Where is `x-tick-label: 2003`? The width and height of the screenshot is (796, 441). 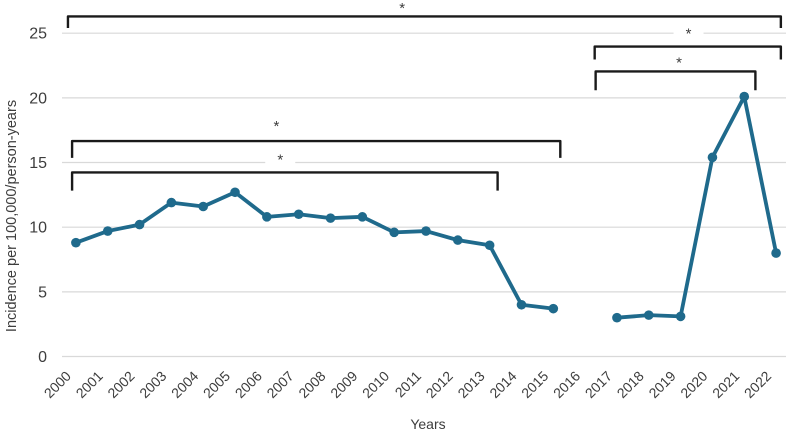
x-tick-label: 2003 is located at coordinates (152, 384).